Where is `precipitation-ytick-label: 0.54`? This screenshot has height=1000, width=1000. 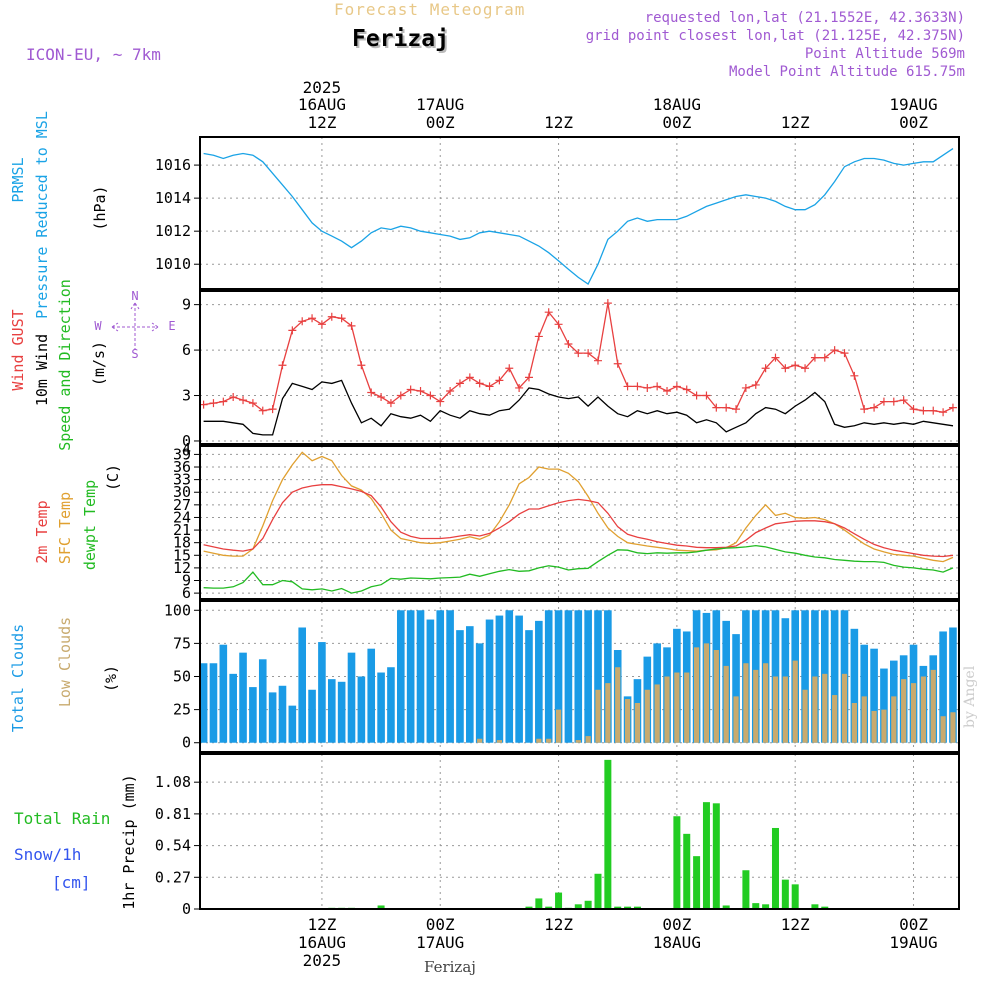 precipitation-ytick-label: 0.54 is located at coordinates (173, 846).